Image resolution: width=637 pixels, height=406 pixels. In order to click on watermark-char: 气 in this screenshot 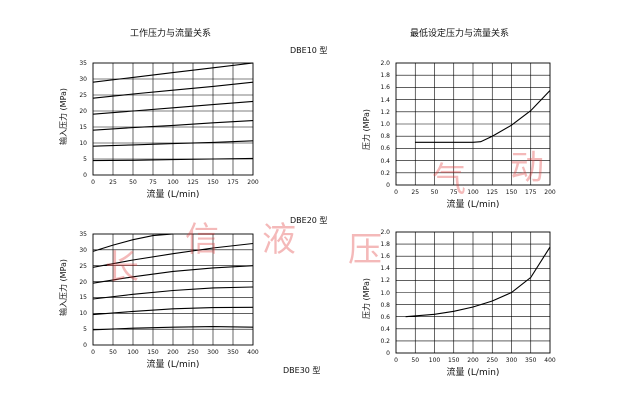, I will do `click(449, 180)`.